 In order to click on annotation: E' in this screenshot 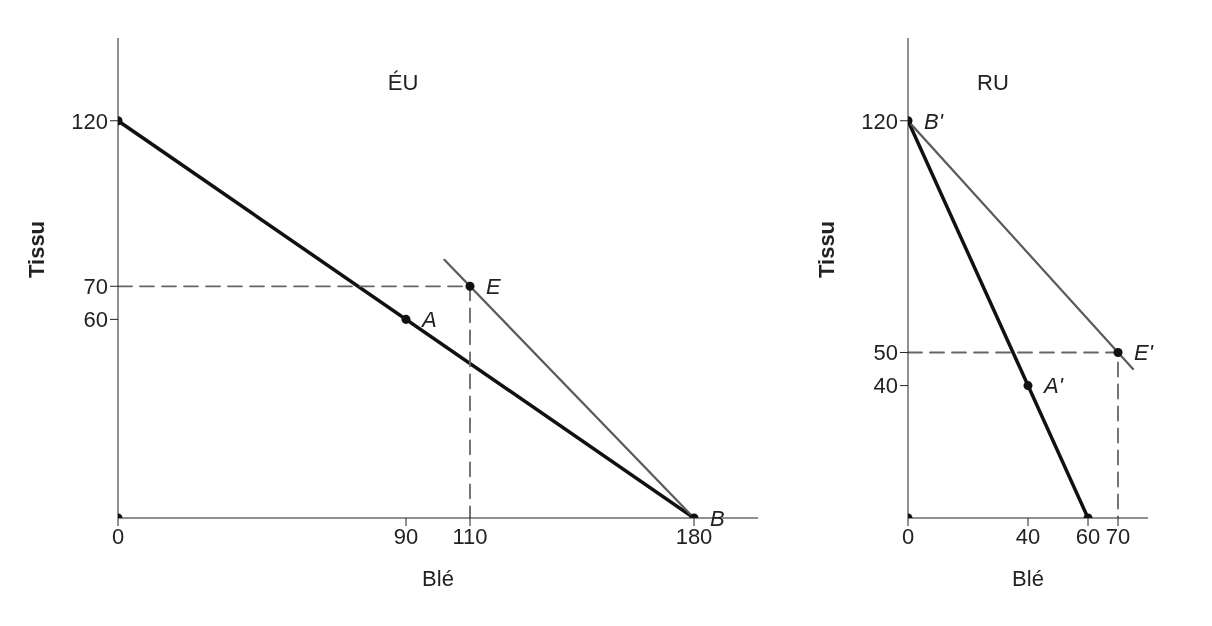, I will do `click(1144, 353)`.